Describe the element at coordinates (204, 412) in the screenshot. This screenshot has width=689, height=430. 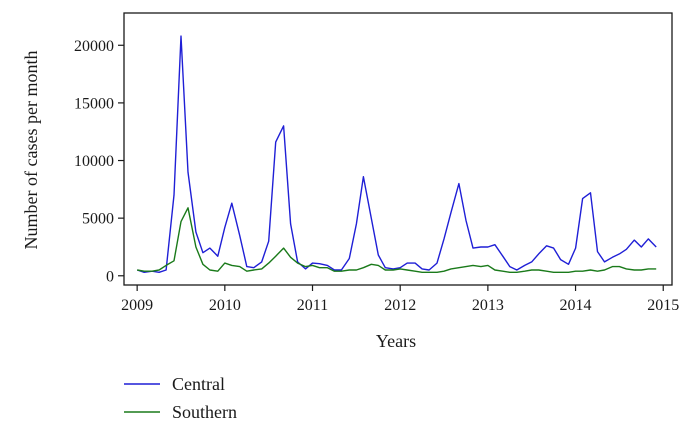
I see `legend-label-southern: Southern` at that location.